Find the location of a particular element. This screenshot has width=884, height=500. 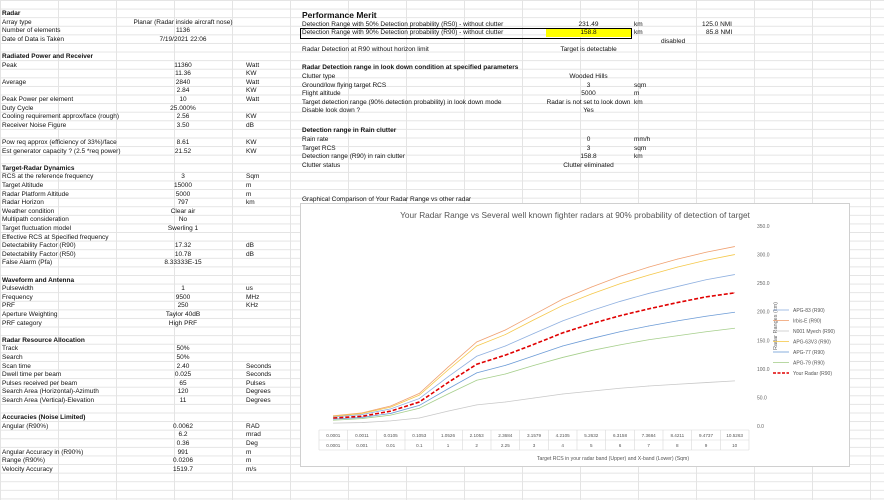

row-unit: m is located at coordinates (249, 452).